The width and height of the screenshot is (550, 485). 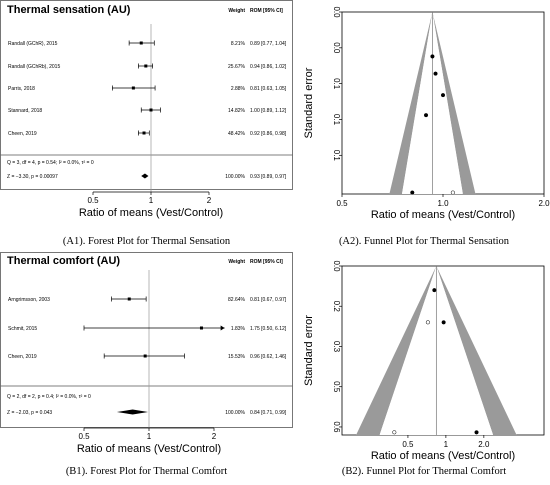 What do you see at coordinates (63, 261) in the screenshot?
I see `plot-title: Thermal comfort (AU)` at bounding box center [63, 261].